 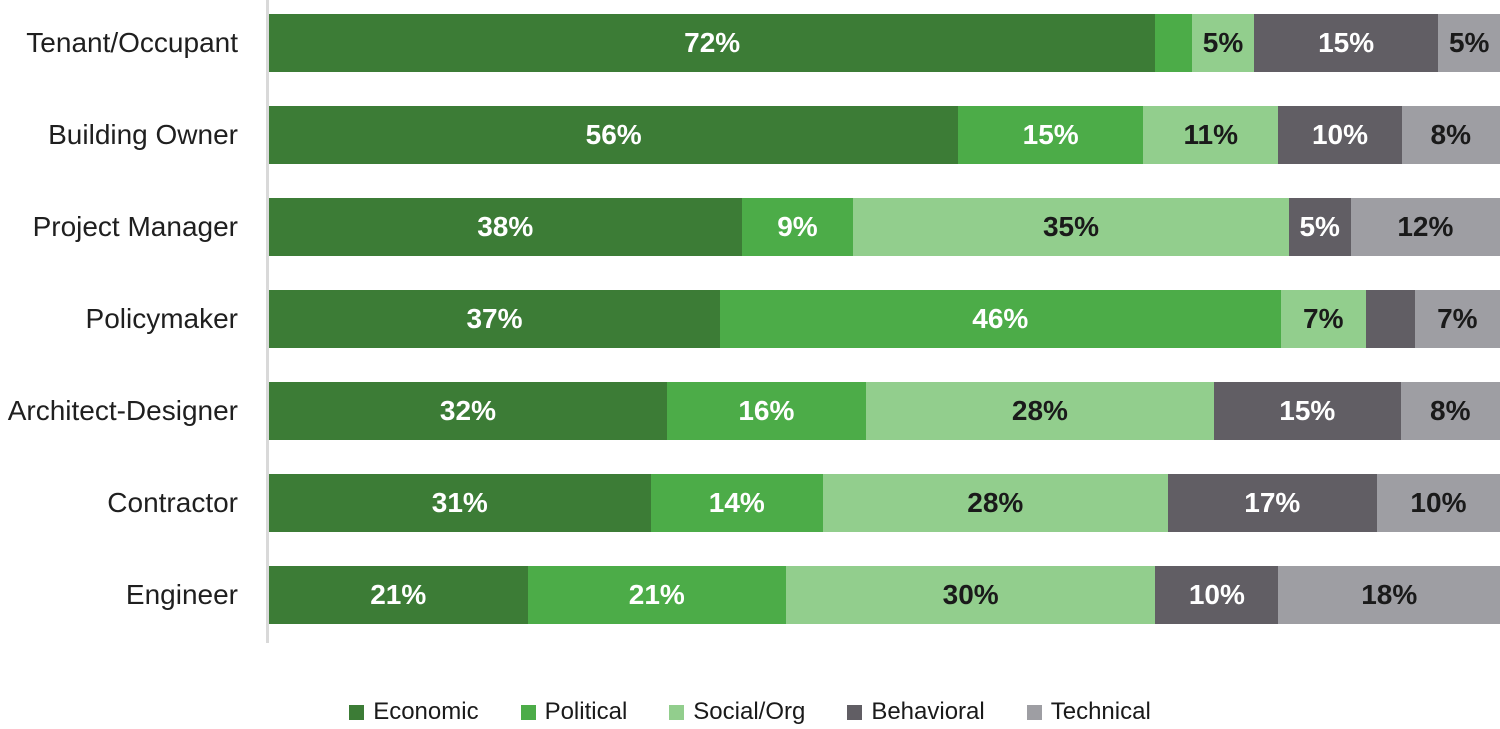 I want to click on bar-row: Project Manager 38% 9% 35% 5% 12%, so click(x=750, y=227).